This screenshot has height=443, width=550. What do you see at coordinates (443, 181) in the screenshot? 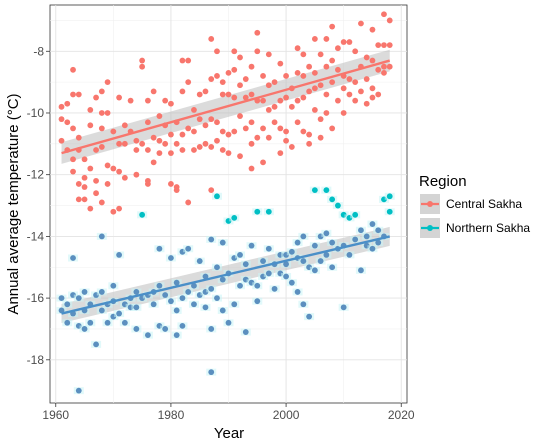
I see `legend-title: Region` at bounding box center [443, 181].